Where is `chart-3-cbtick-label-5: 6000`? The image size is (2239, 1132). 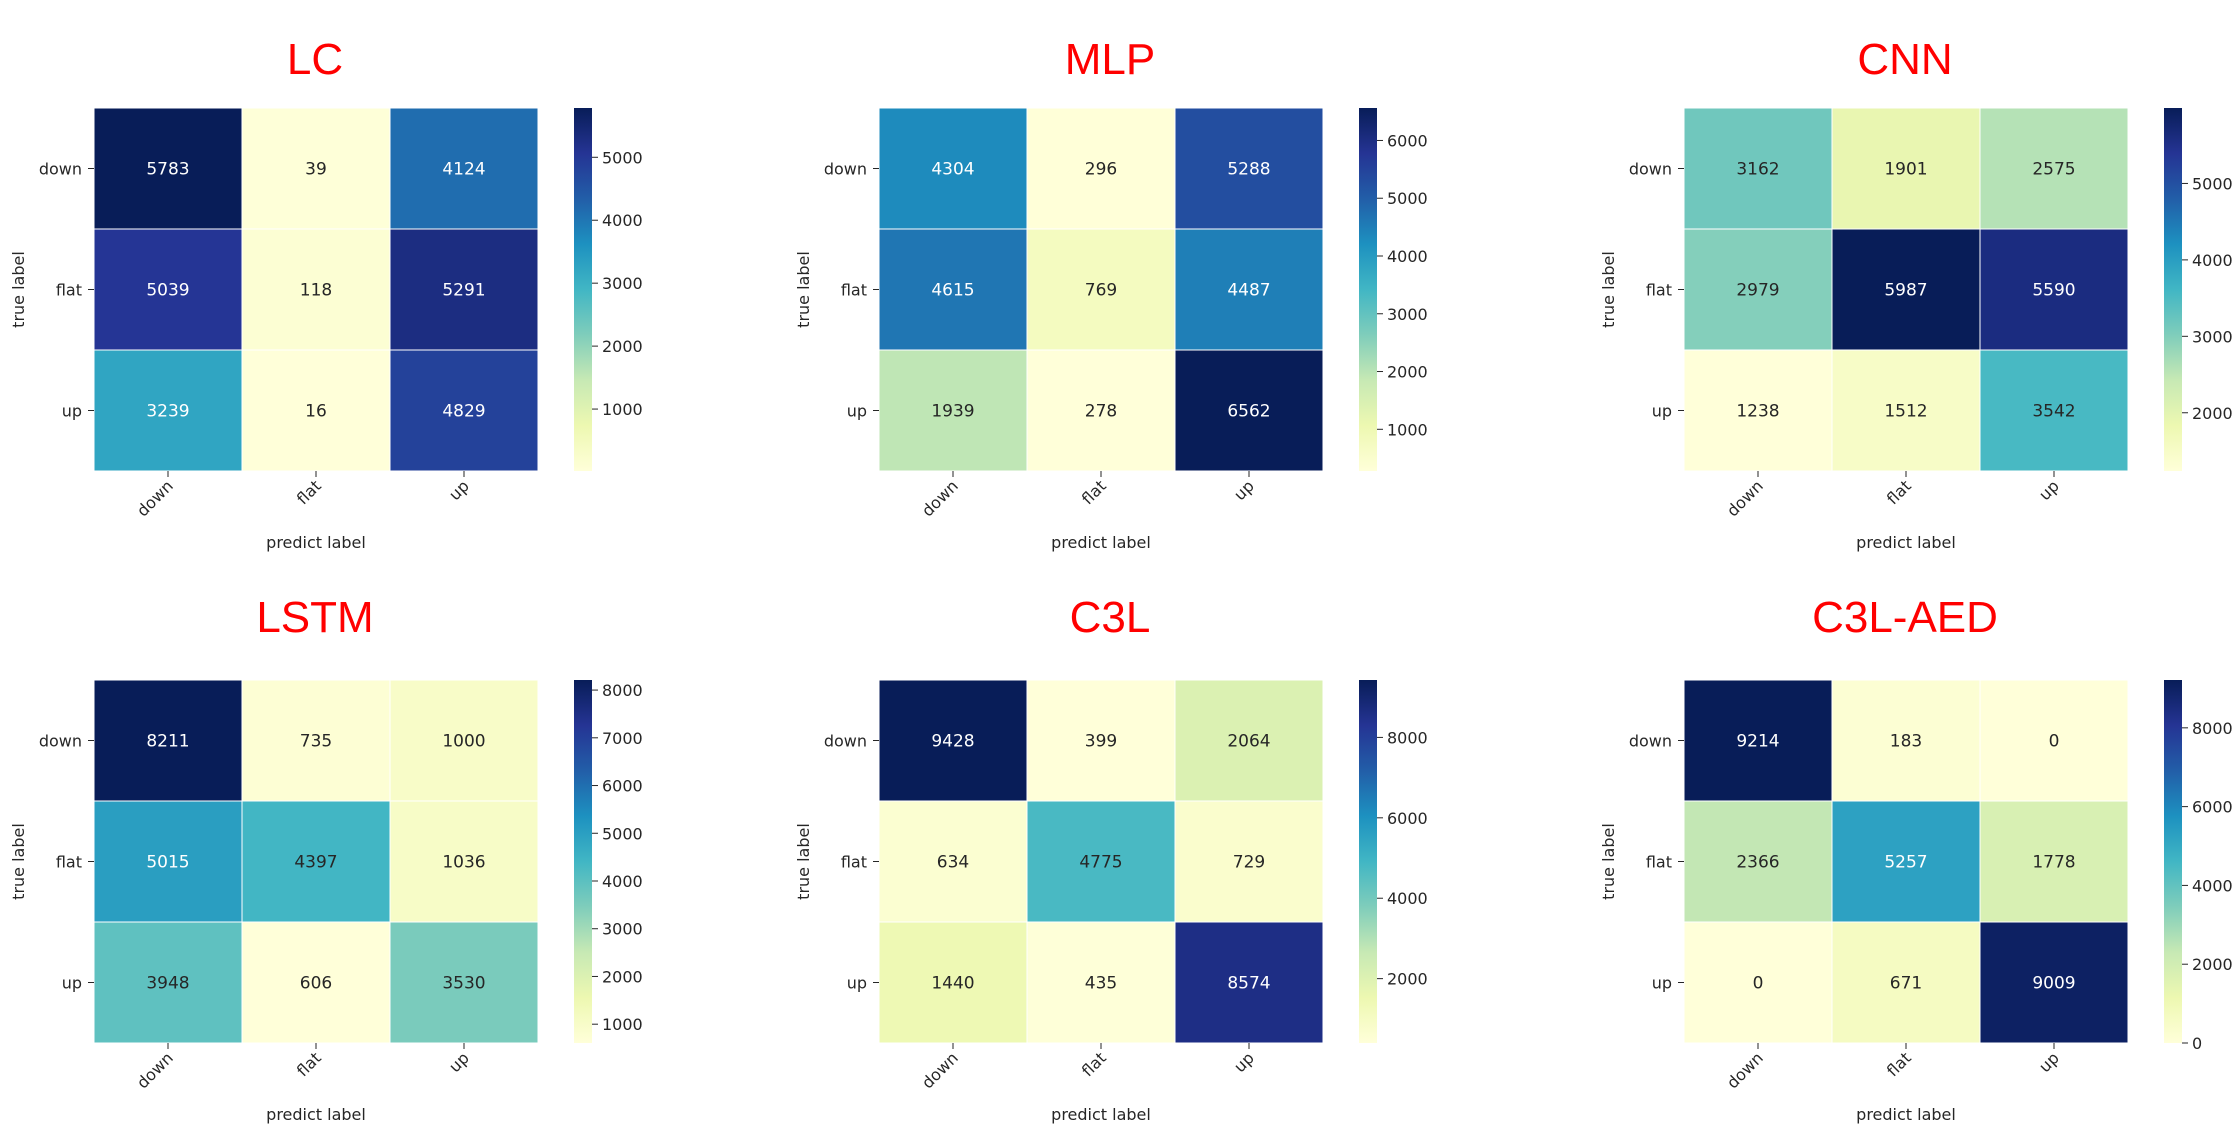 chart-3-cbtick-label-5: 6000 is located at coordinates (622, 786).